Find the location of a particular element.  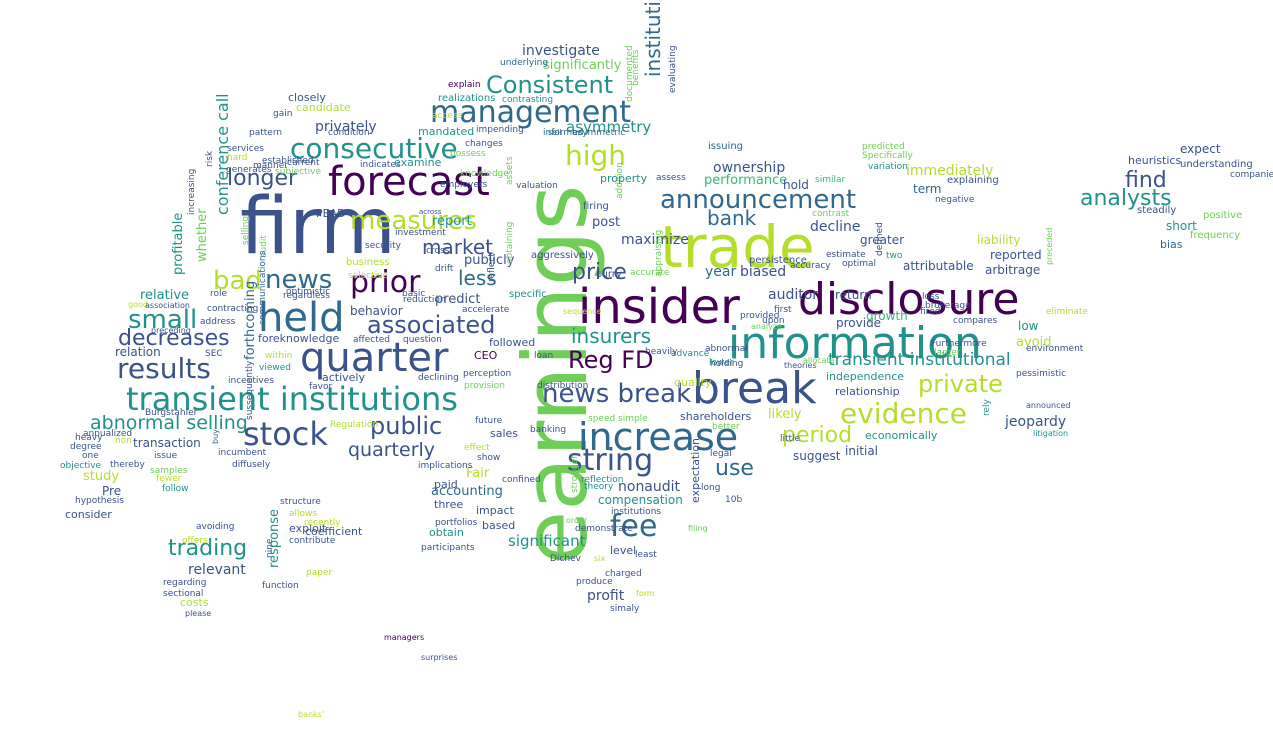

cloud-word: avoiding is located at coordinates (215, 527).